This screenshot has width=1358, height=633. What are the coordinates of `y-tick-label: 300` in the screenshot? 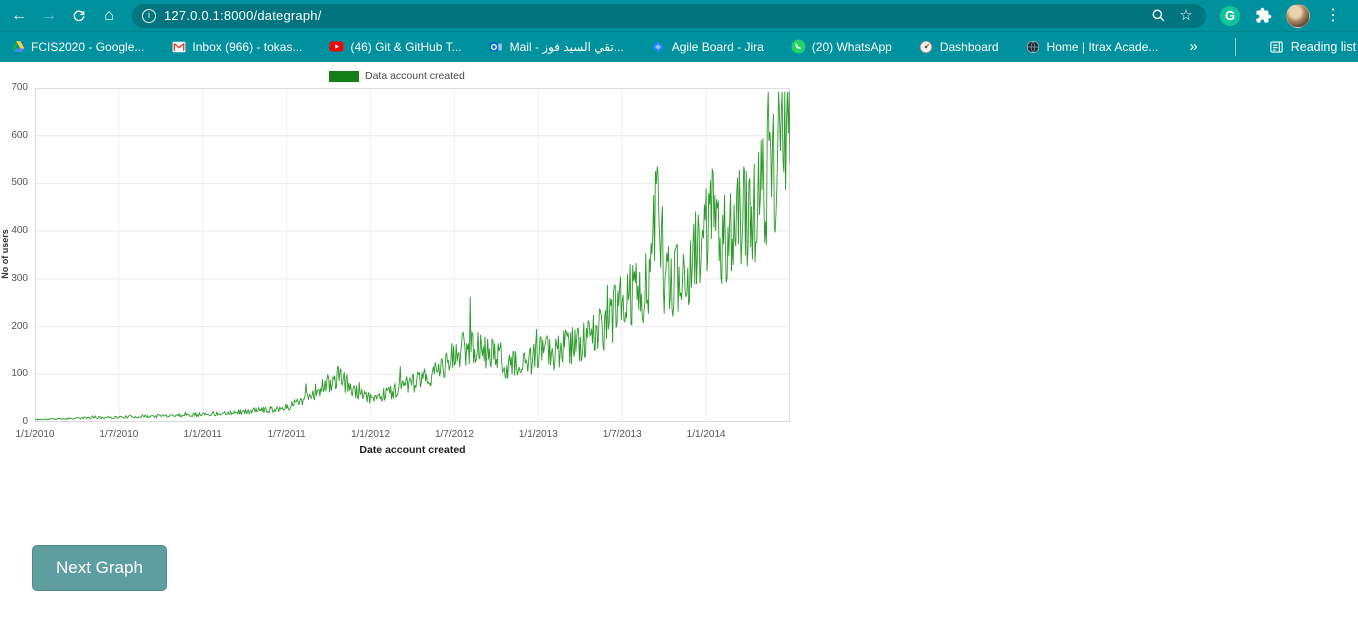 It's located at (19, 278).